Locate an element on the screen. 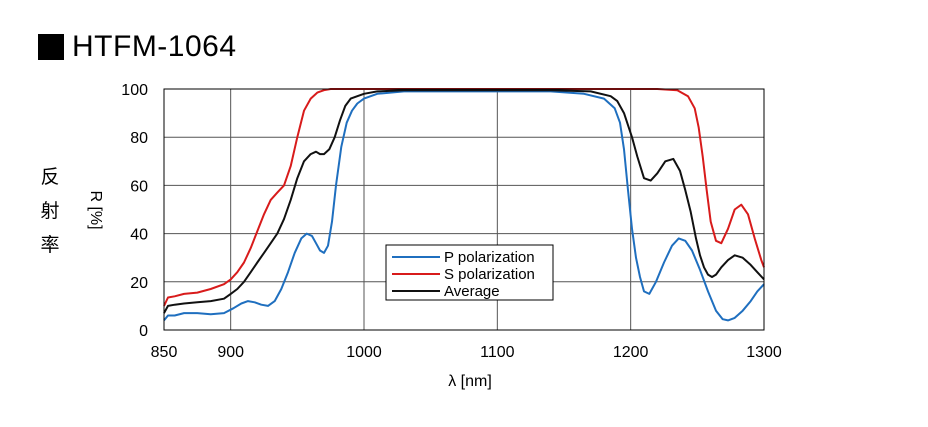  x-tick-label: 1300 is located at coordinates (764, 352).